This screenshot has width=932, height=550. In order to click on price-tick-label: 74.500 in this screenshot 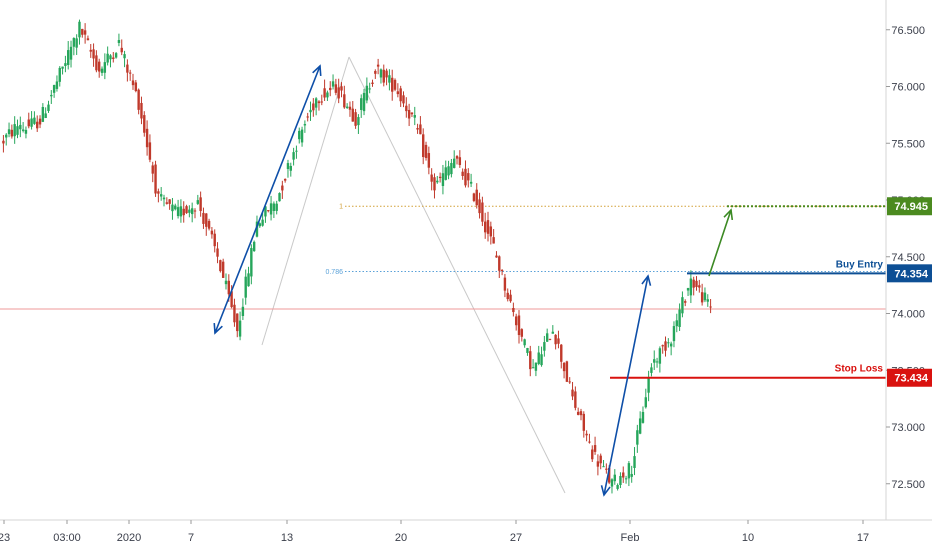, I will do `click(908, 258)`.